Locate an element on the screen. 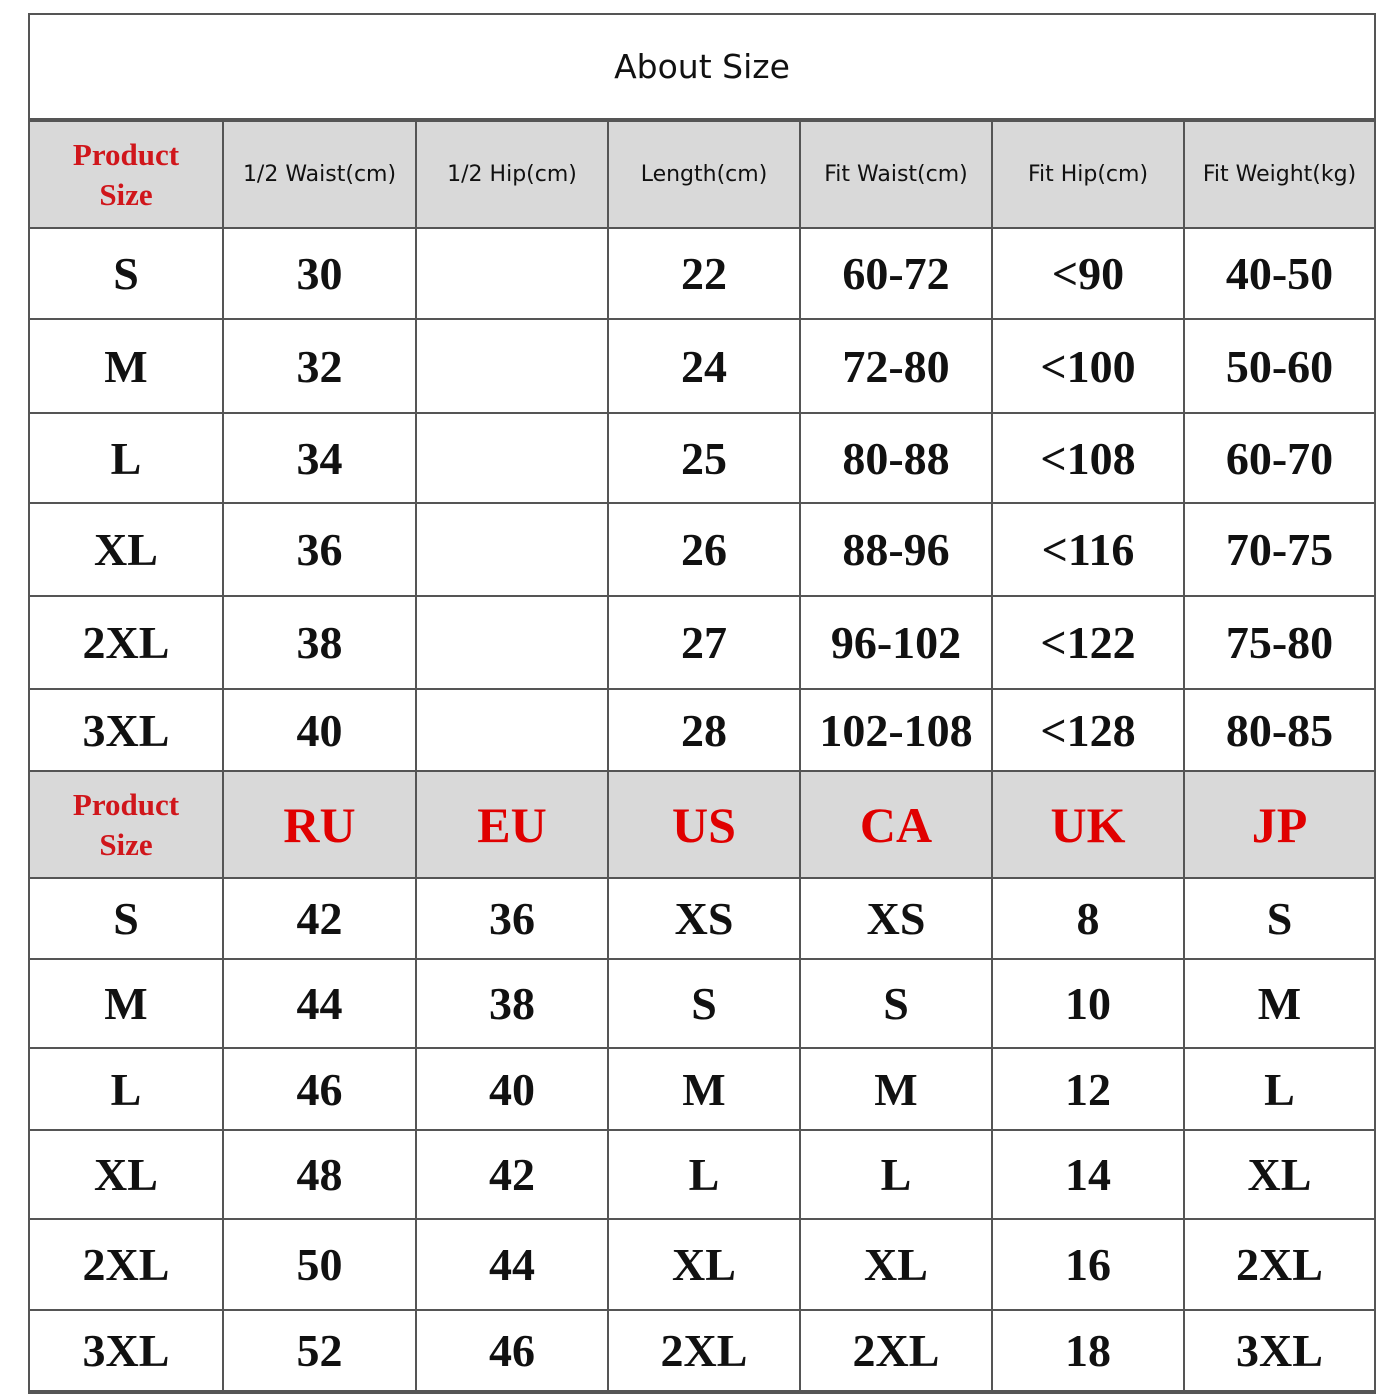 Image resolution: width=1400 pixels, height=1400 pixels. table-cell: <90 is located at coordinates (1088, 273).